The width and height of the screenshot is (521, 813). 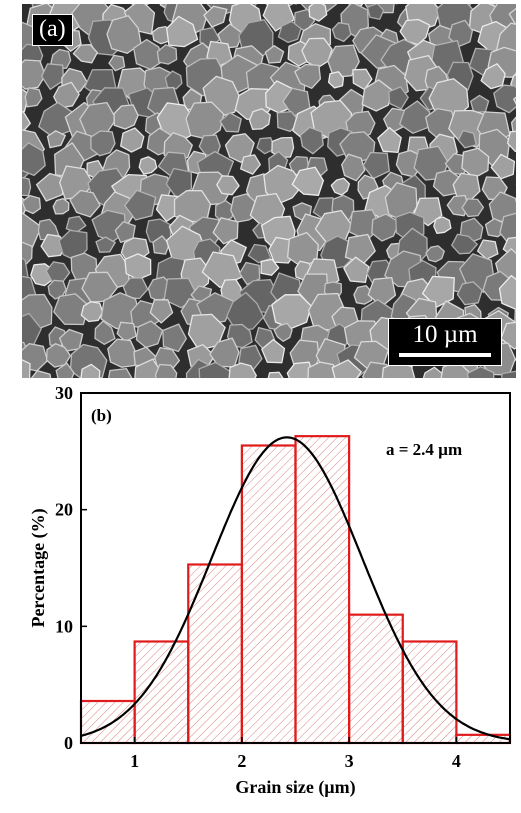 I want to click on x-tick-label: 3, so click(x=349, y=761).